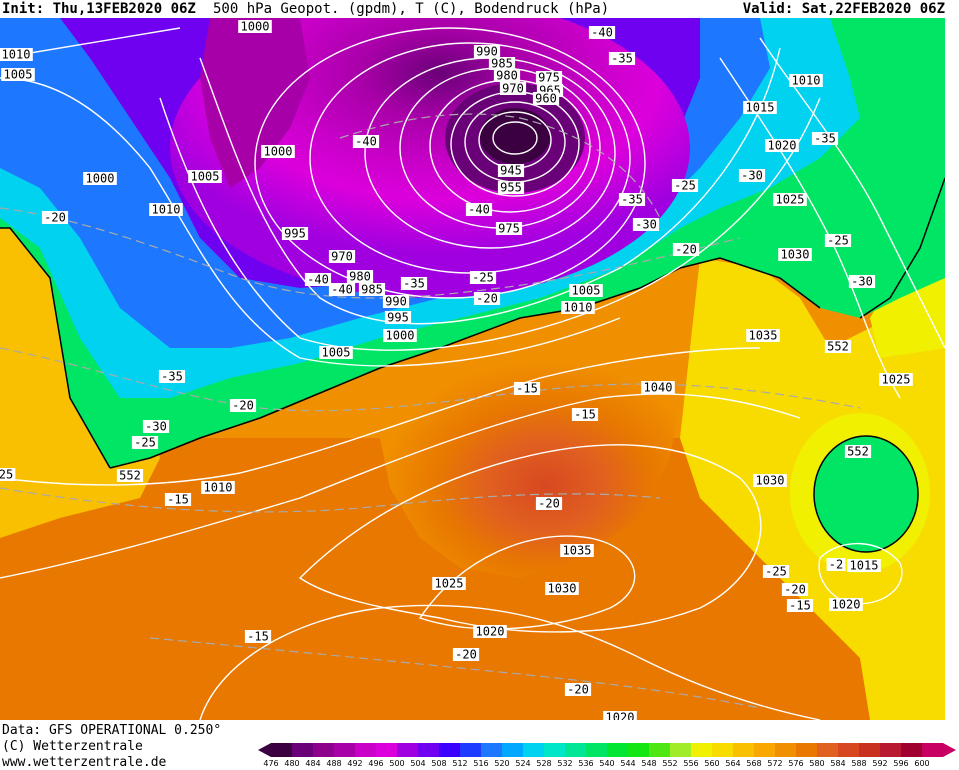 Image resolution: width=959 pixels, height=770 pixels. Describe the element at coordinates (859, 763) in the screenshot. I see `legend-value: 588` at that location.